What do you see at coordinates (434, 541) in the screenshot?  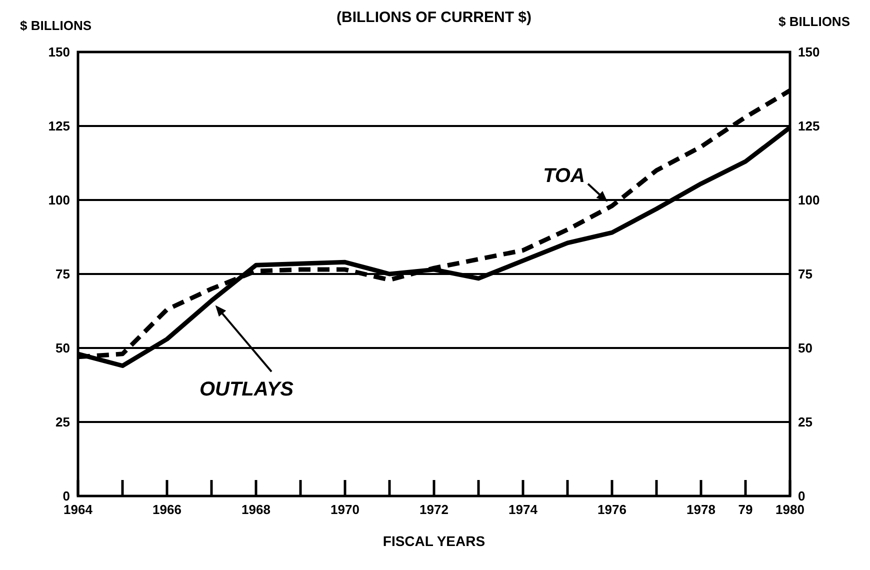 I see `x-axis-title: FISCAL YEARS` at bounding box center [434, 541].